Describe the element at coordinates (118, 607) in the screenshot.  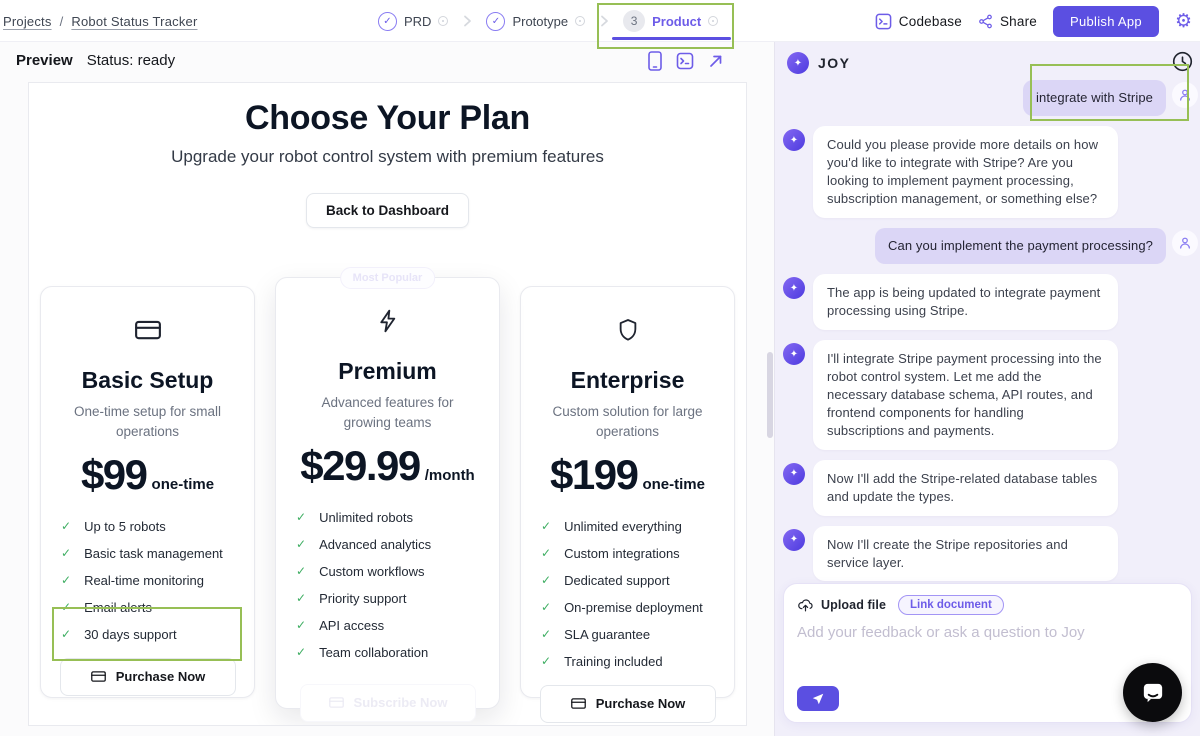
I see `feature-label: Email alerts` at that location.